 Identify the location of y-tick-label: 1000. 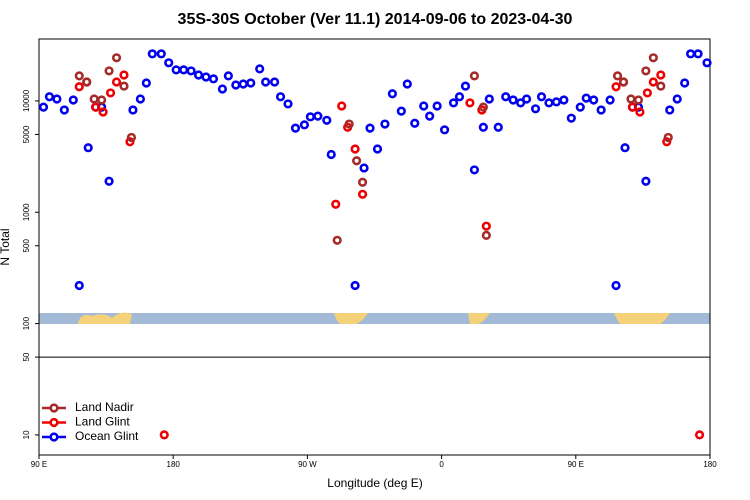
(26, 212).